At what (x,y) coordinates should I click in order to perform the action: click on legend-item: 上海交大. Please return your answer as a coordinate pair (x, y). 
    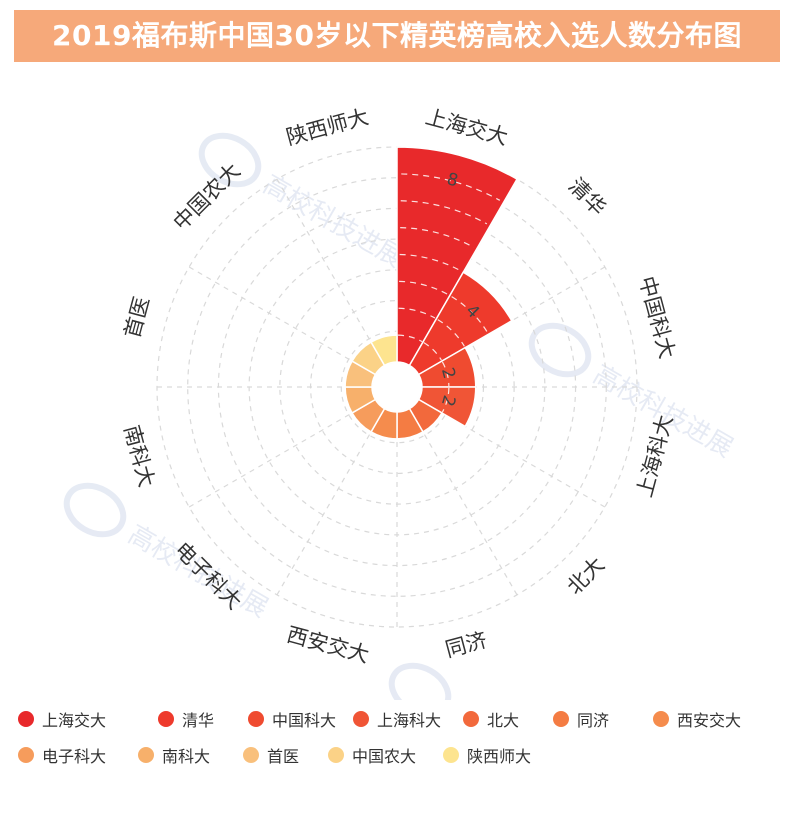
    Looking at the image, I should click on (62, 719).